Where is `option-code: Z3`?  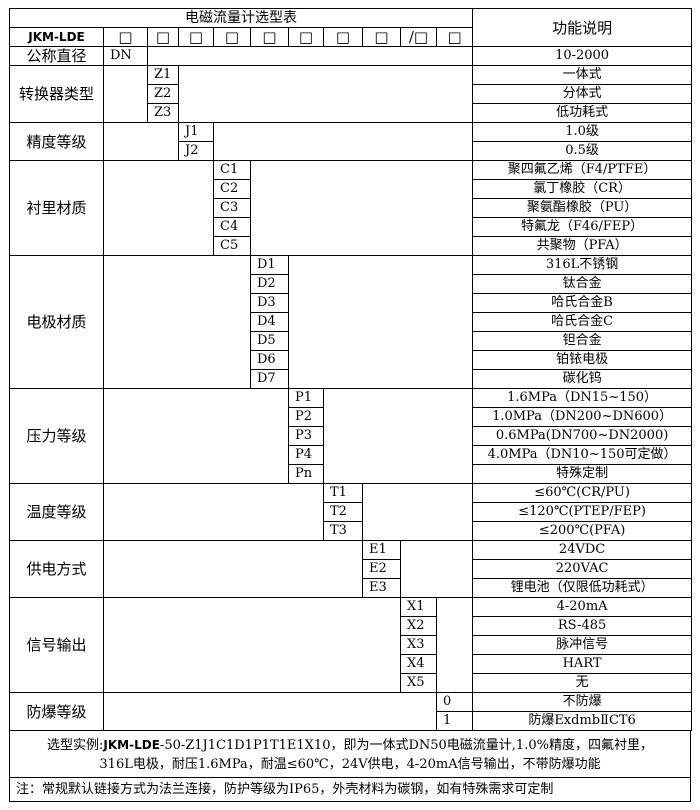 option-code: Z3 is located at coordinates (163, 113).